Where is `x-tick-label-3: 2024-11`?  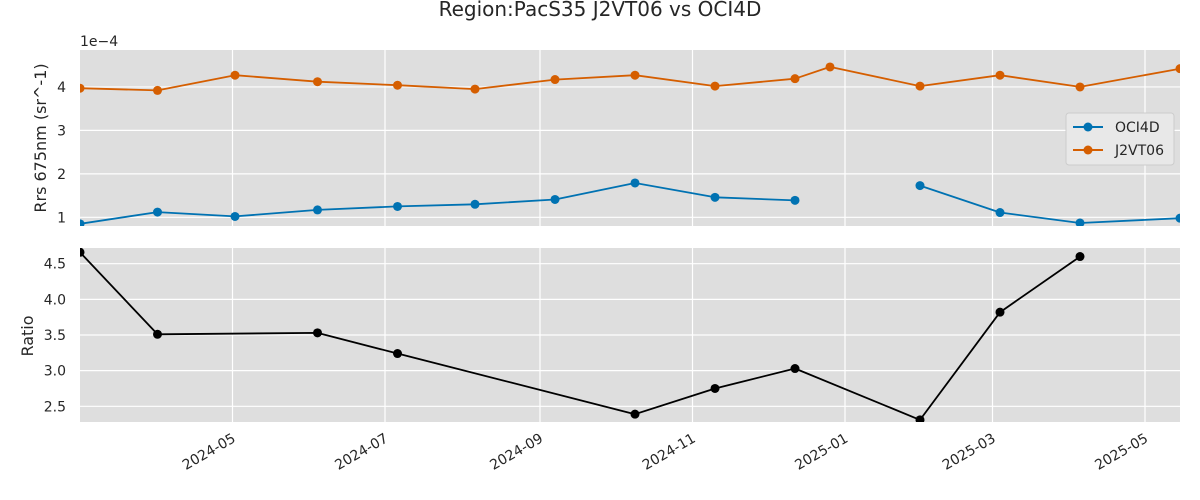 x-tick-label-3: 2024-11 is located at coordinates (669, 452).